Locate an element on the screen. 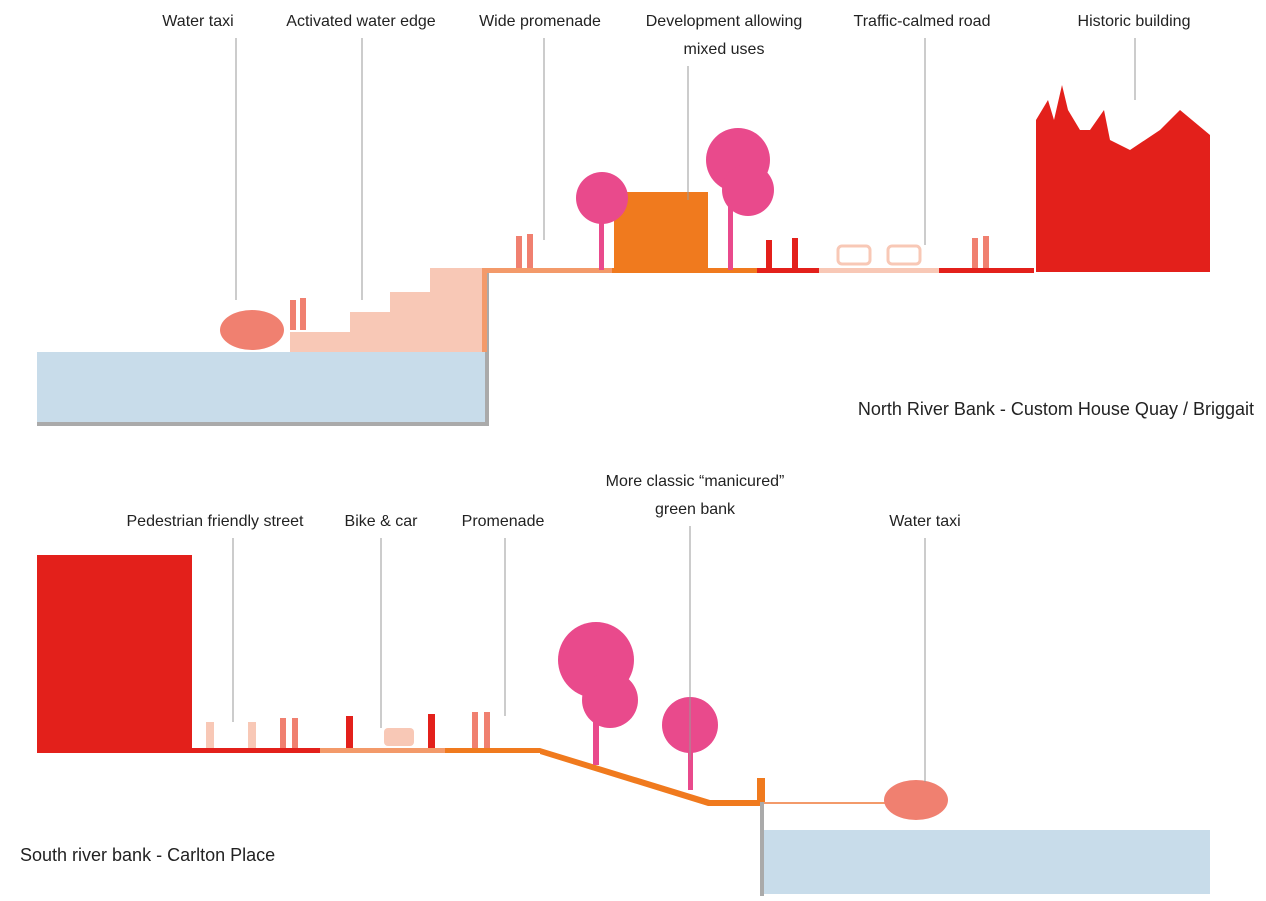 The image size is (1266, 901). callout-label: Wide promenade is located at coordinates (540, 21).